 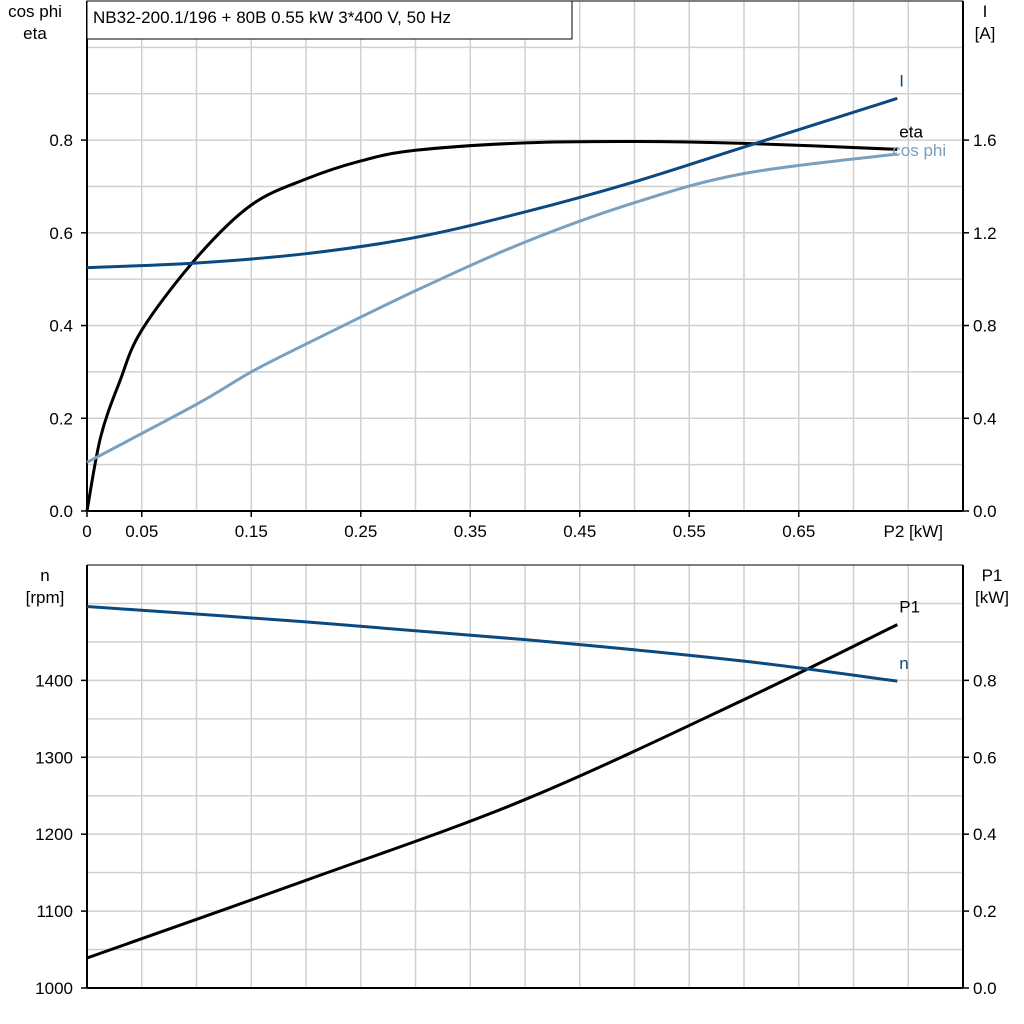 What do you see at coordinates (689, 531) in the screenshot?
I see `x-tick-label: 0.55` at bounding box center [689, 531].